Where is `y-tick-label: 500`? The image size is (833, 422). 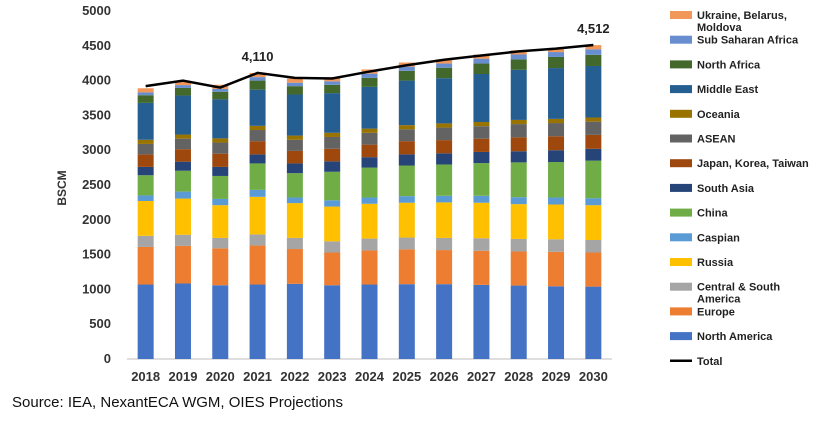
y-tick-label: 500 is located at coordinates (100, 323).